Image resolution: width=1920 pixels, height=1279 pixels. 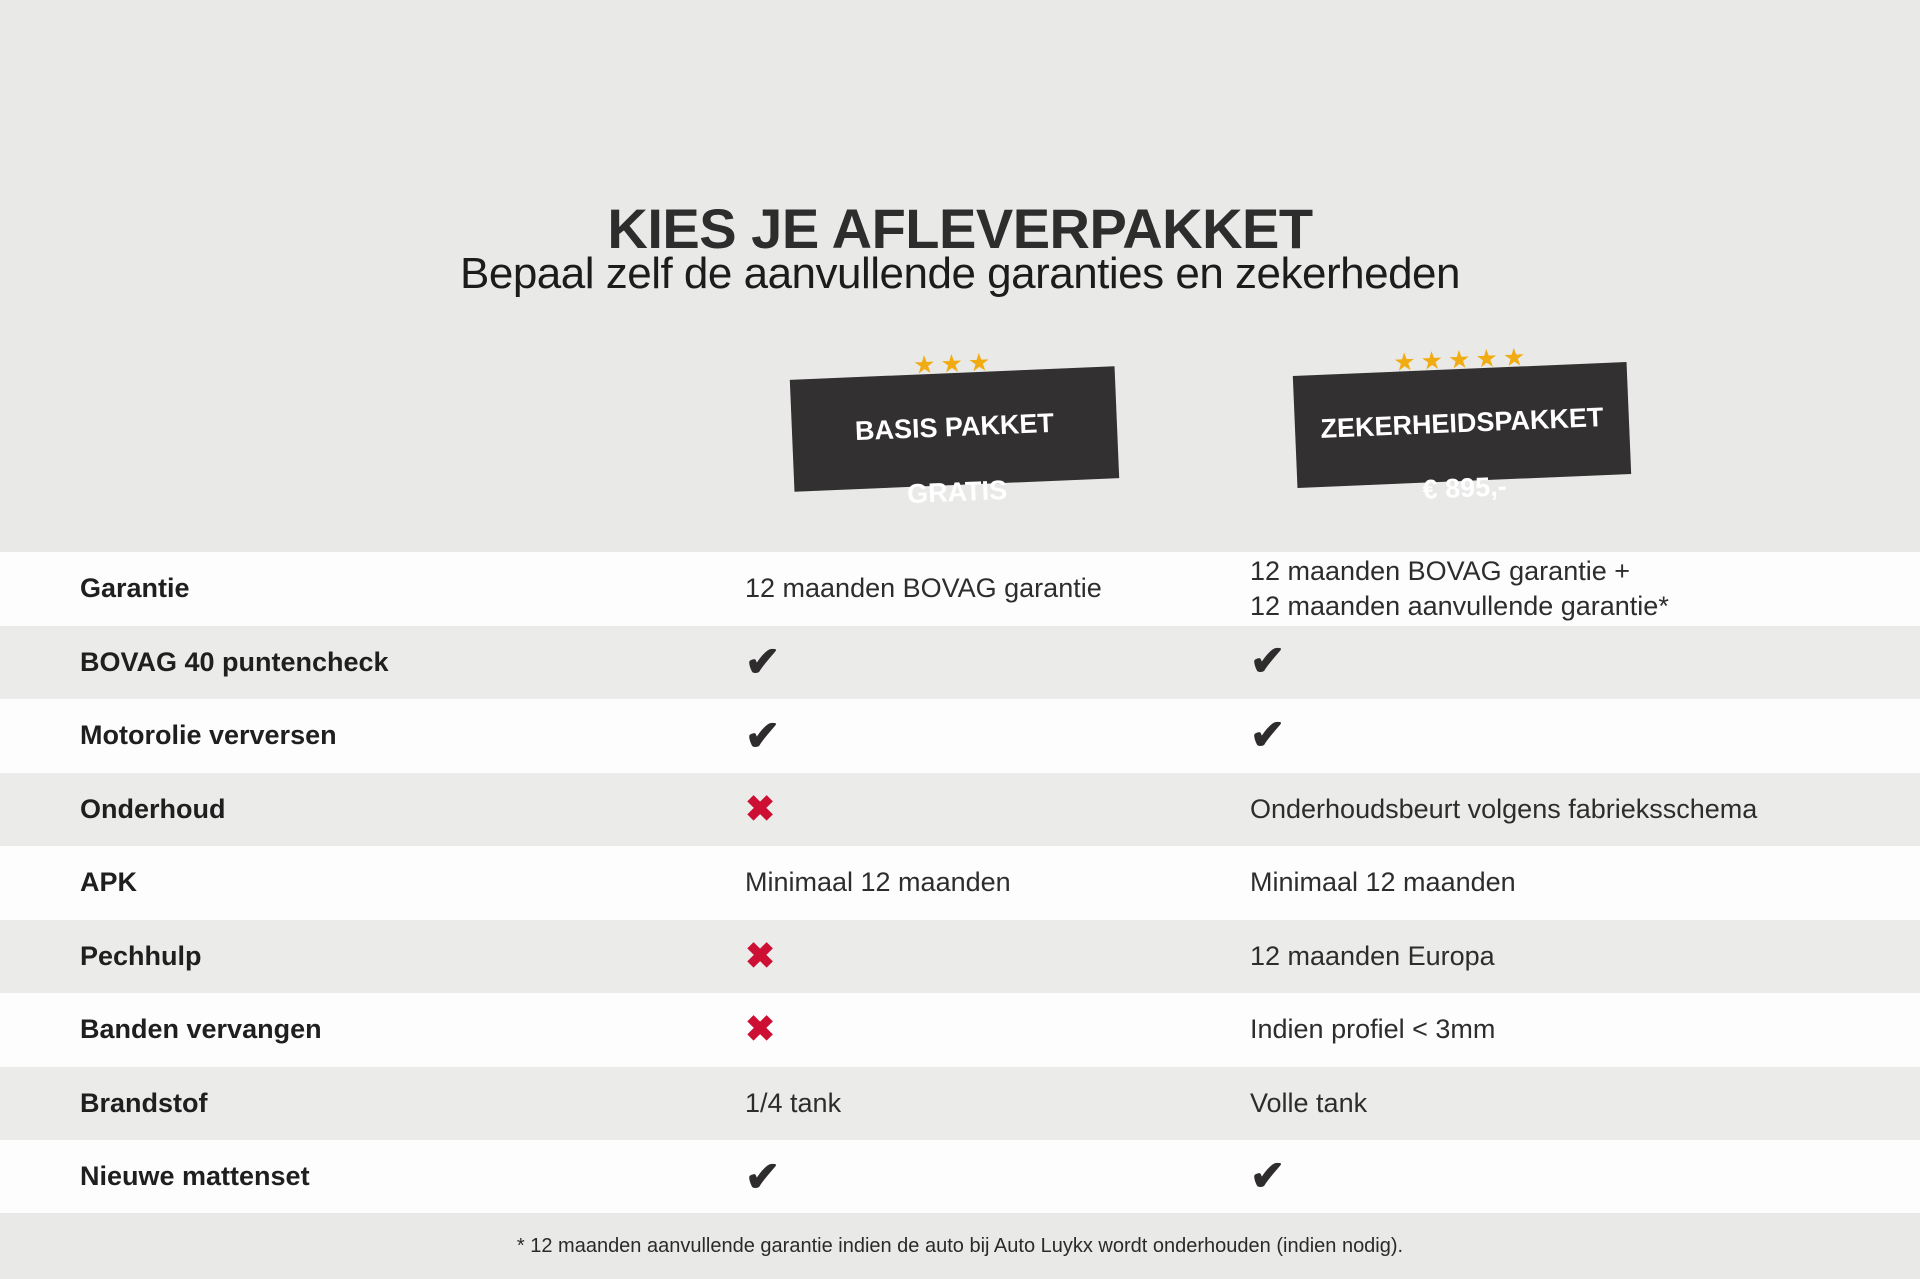 I want to click on package-basis-price: GRATIS, so click(x=957, y=492).